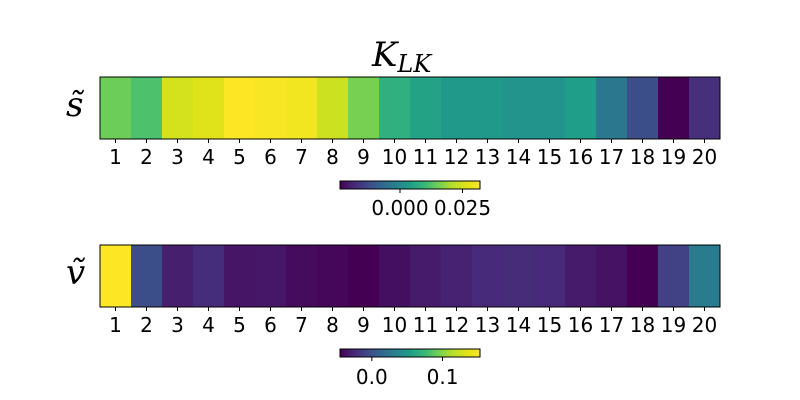 This screenshot has width=800, height=400. What do you see at coordinates (75, 105) in the screenshot?
I see `row-label: s̃` at bounding box center [75, 105].